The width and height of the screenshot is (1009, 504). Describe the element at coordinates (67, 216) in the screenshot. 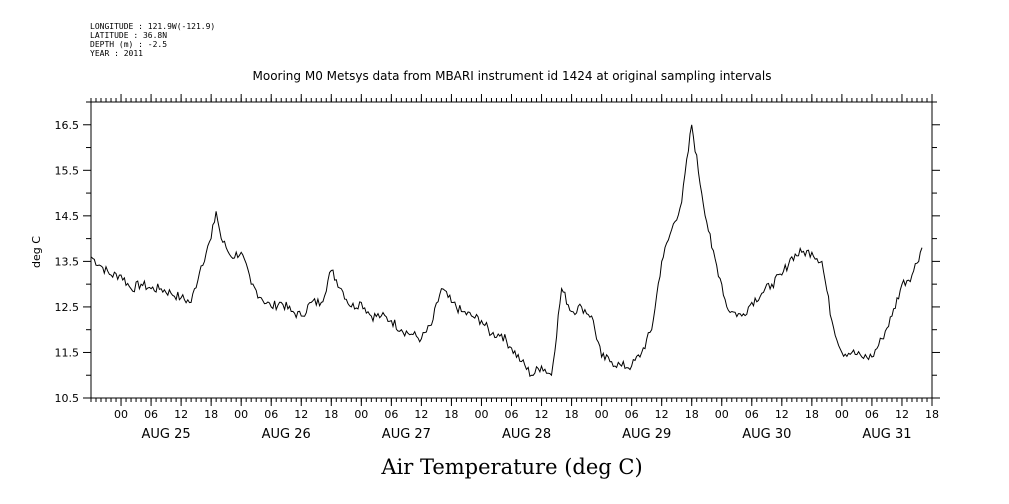

I see `y-tick-label: 14.5` at that location.